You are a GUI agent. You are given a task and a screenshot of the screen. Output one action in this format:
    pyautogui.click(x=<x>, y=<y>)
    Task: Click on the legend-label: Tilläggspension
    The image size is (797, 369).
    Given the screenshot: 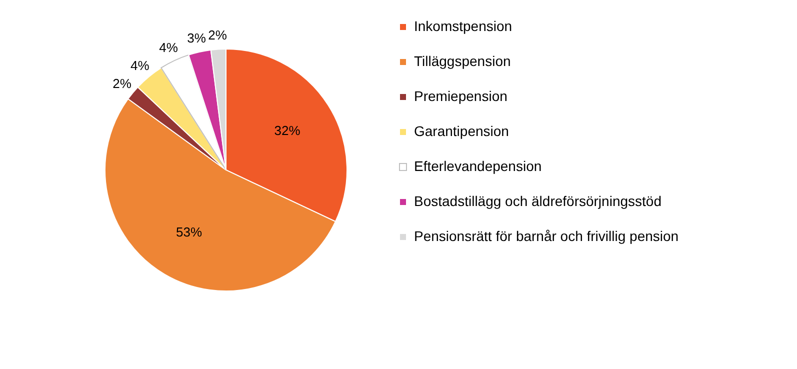 What is the action you would take?
    pyautogui.click(x=462, y=61)
    